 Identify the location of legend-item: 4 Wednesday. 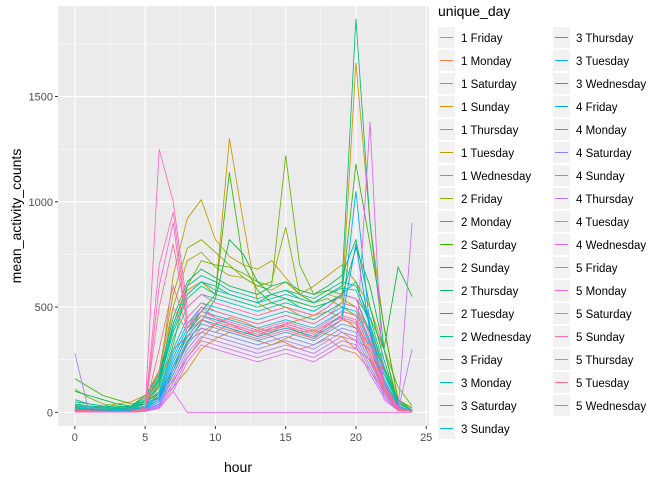
(599, 244).